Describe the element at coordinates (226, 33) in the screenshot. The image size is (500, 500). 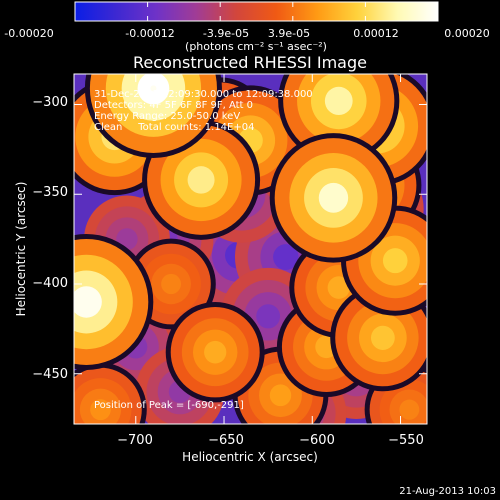
I see `colorbar-tick-label: -3.9e-05` at that location.